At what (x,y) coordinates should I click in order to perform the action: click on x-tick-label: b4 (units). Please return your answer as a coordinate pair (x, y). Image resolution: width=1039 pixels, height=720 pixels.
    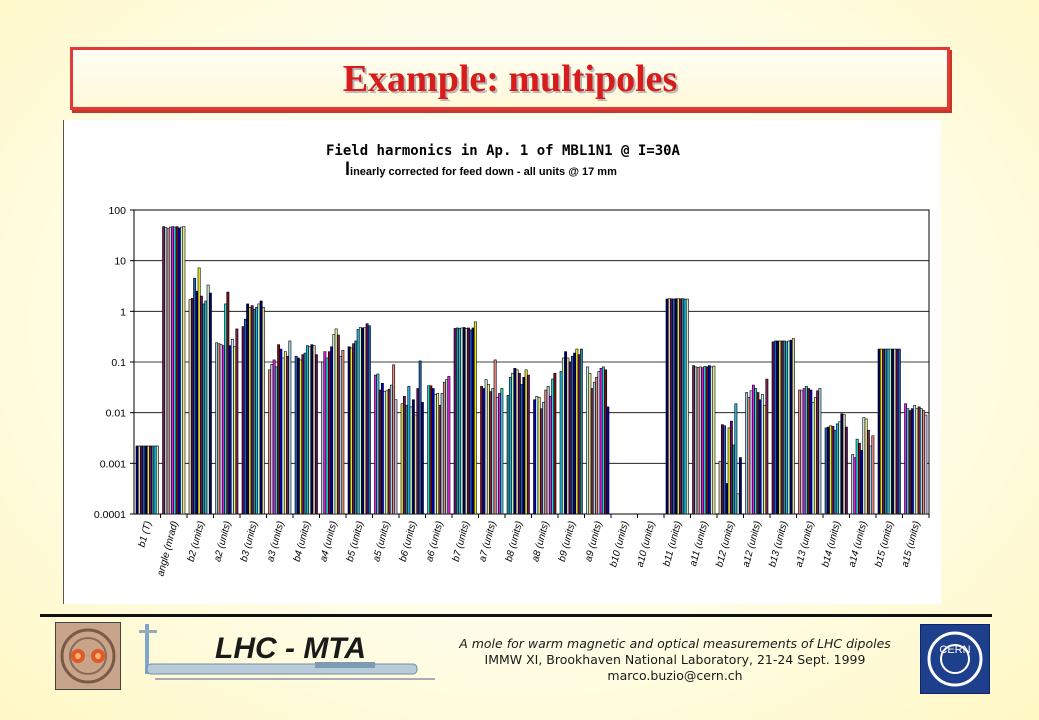
    Looking at the image, I should click on (302, 541).